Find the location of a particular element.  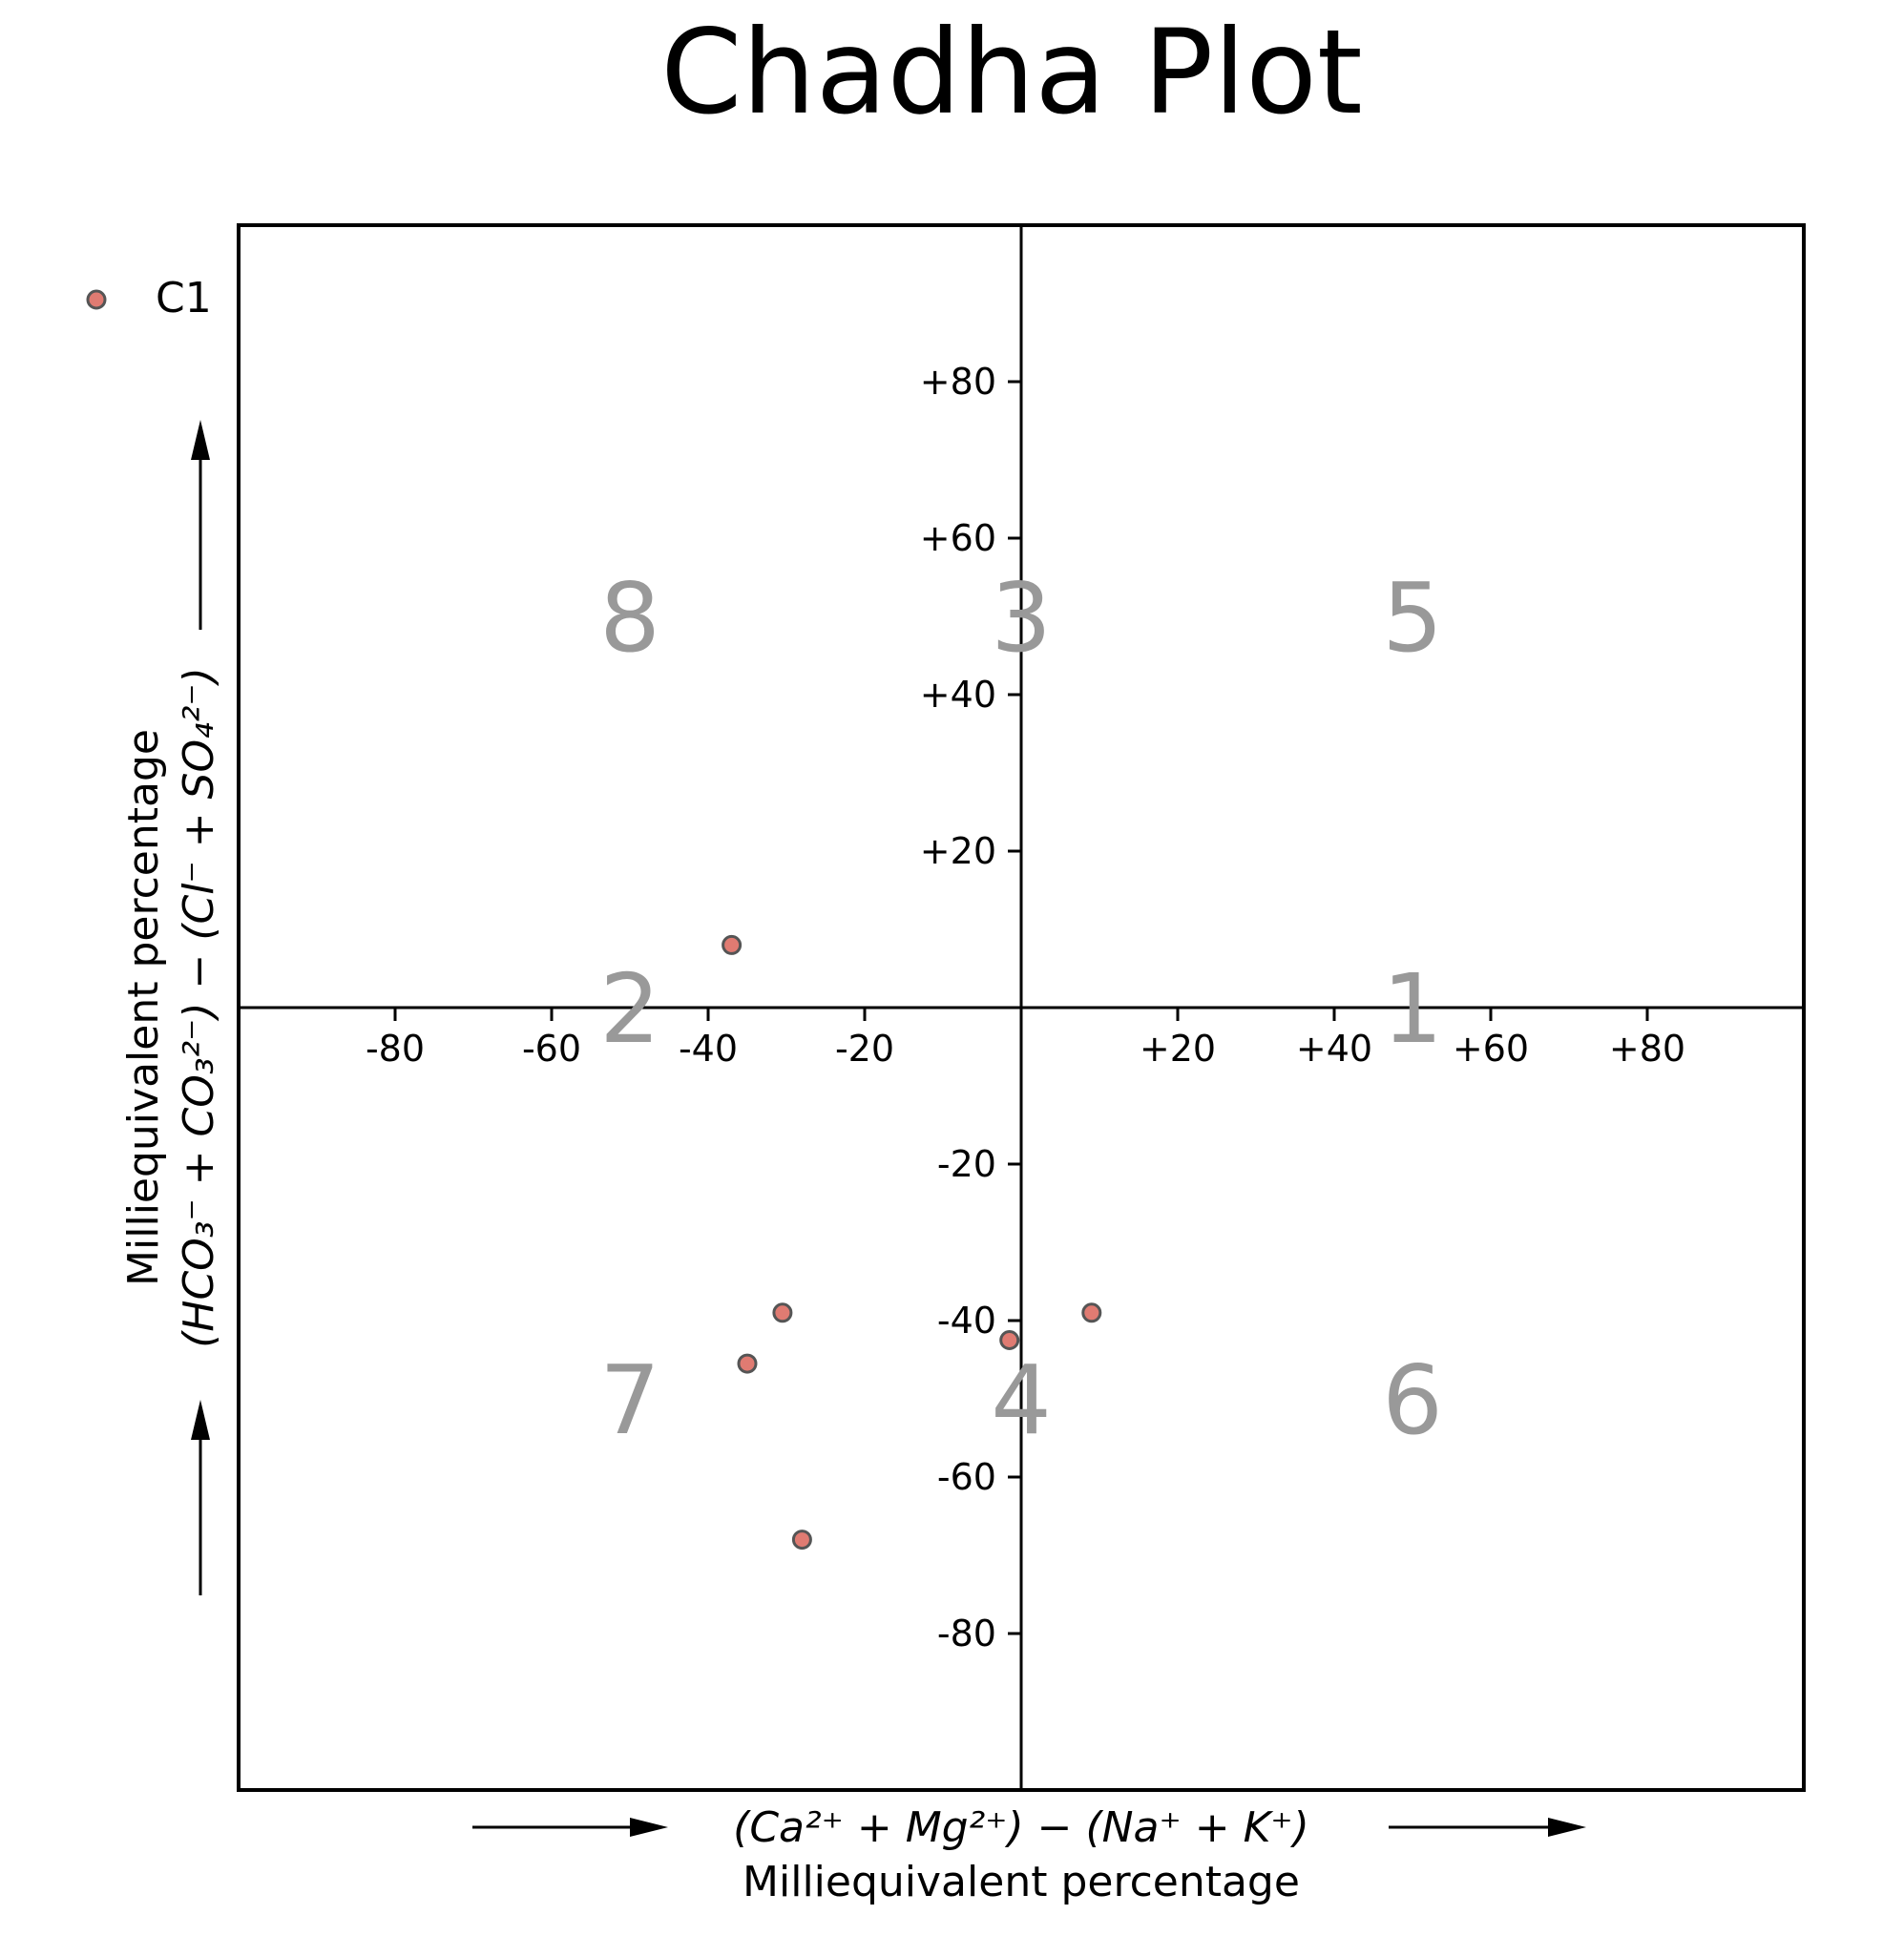

x-axis-formula: (Ca²⁺ + Mg²⁺) − (Na⁺ + K⁺) is located at coordinates (1021, 1828).